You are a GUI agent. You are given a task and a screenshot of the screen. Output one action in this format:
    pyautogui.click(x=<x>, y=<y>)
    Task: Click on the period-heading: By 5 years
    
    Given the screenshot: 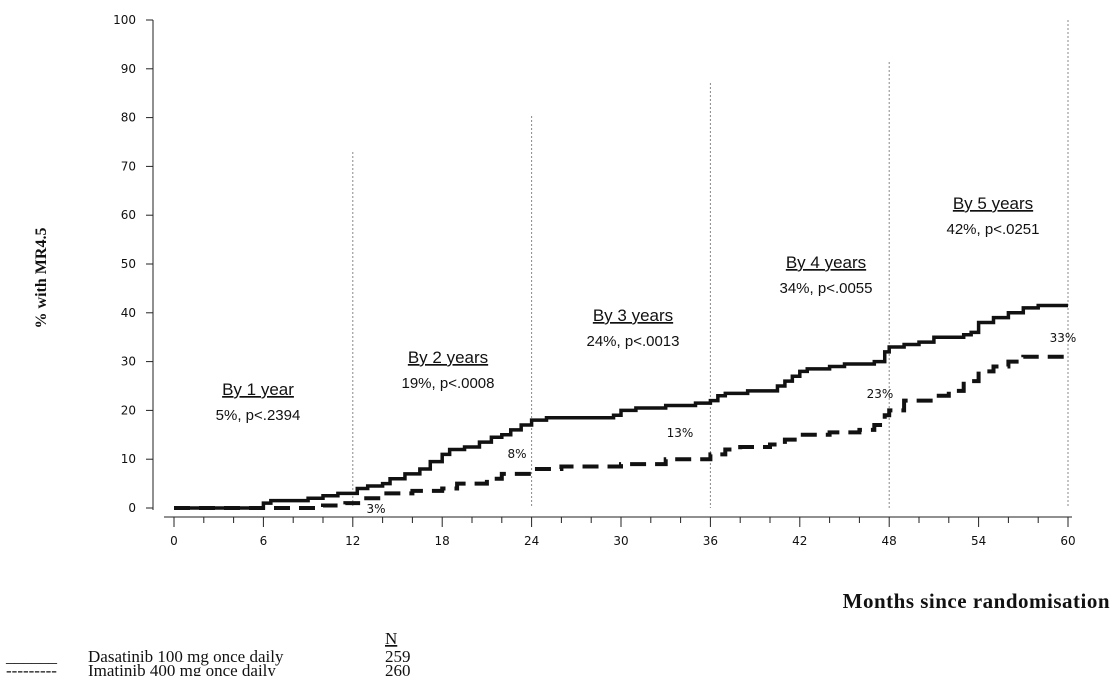 What is the action you would take?
    pyautogui.click(x=993, y=203)
    